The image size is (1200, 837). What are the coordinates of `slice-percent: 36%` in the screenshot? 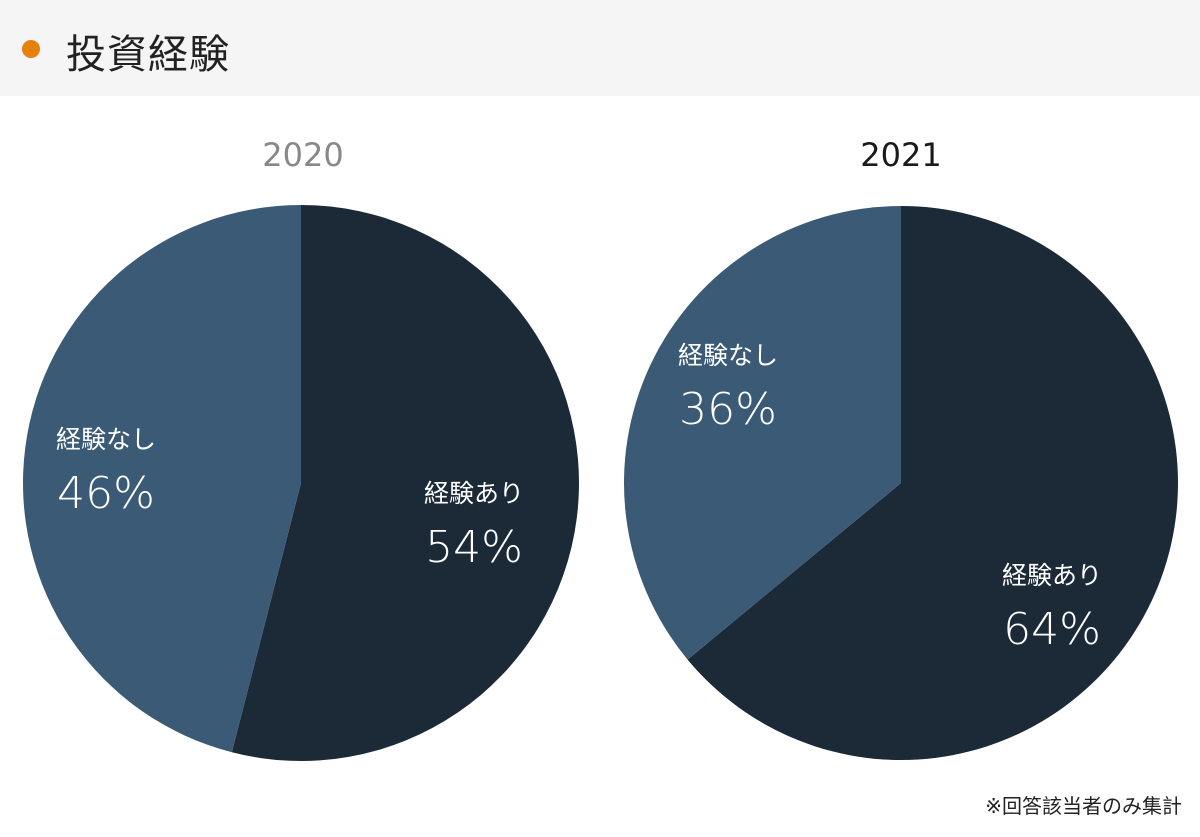 It's located at (728, 409).